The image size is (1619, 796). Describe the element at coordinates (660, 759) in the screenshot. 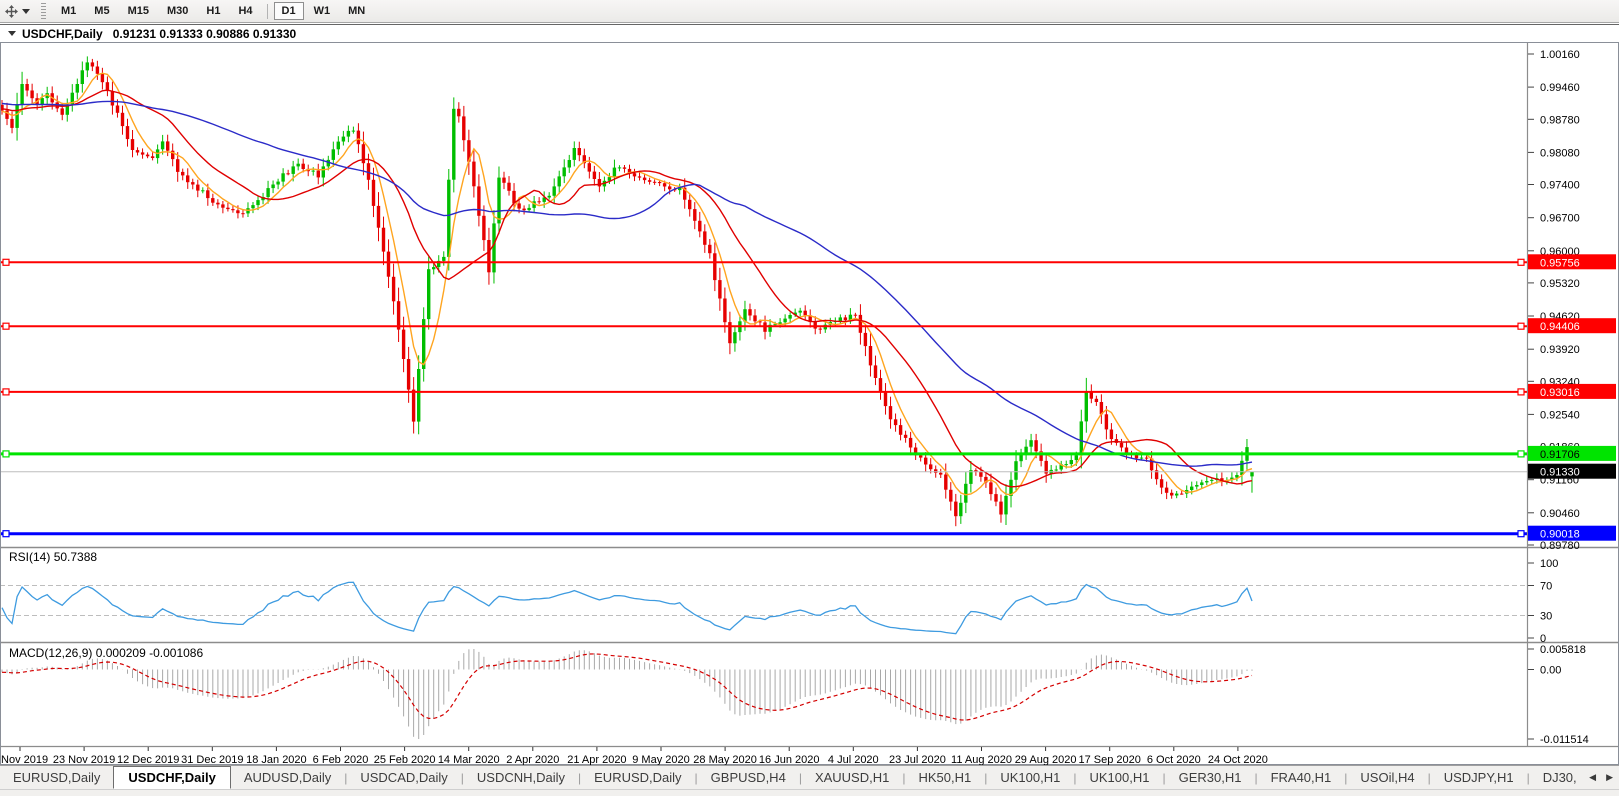

I see `svg-text: 9 May 2020` at that location.